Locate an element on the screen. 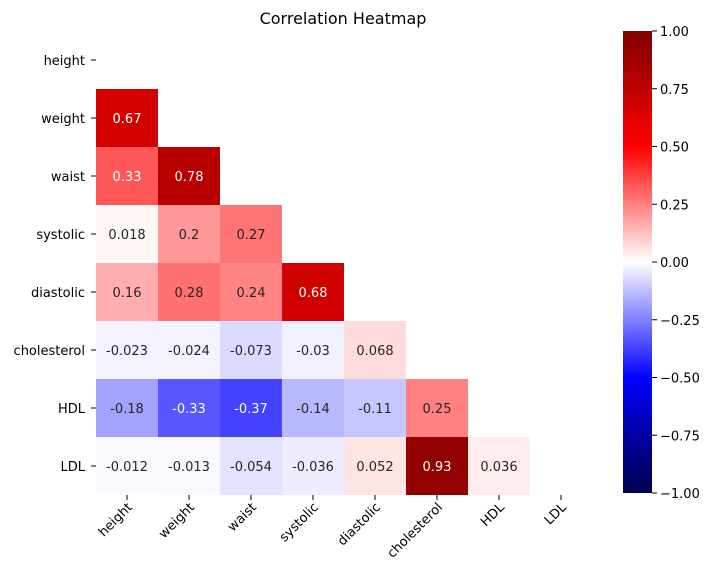 The width and height of the screenshot is (708, 577). cell-value-label: 0.93 is located at coordinates (437, 467).